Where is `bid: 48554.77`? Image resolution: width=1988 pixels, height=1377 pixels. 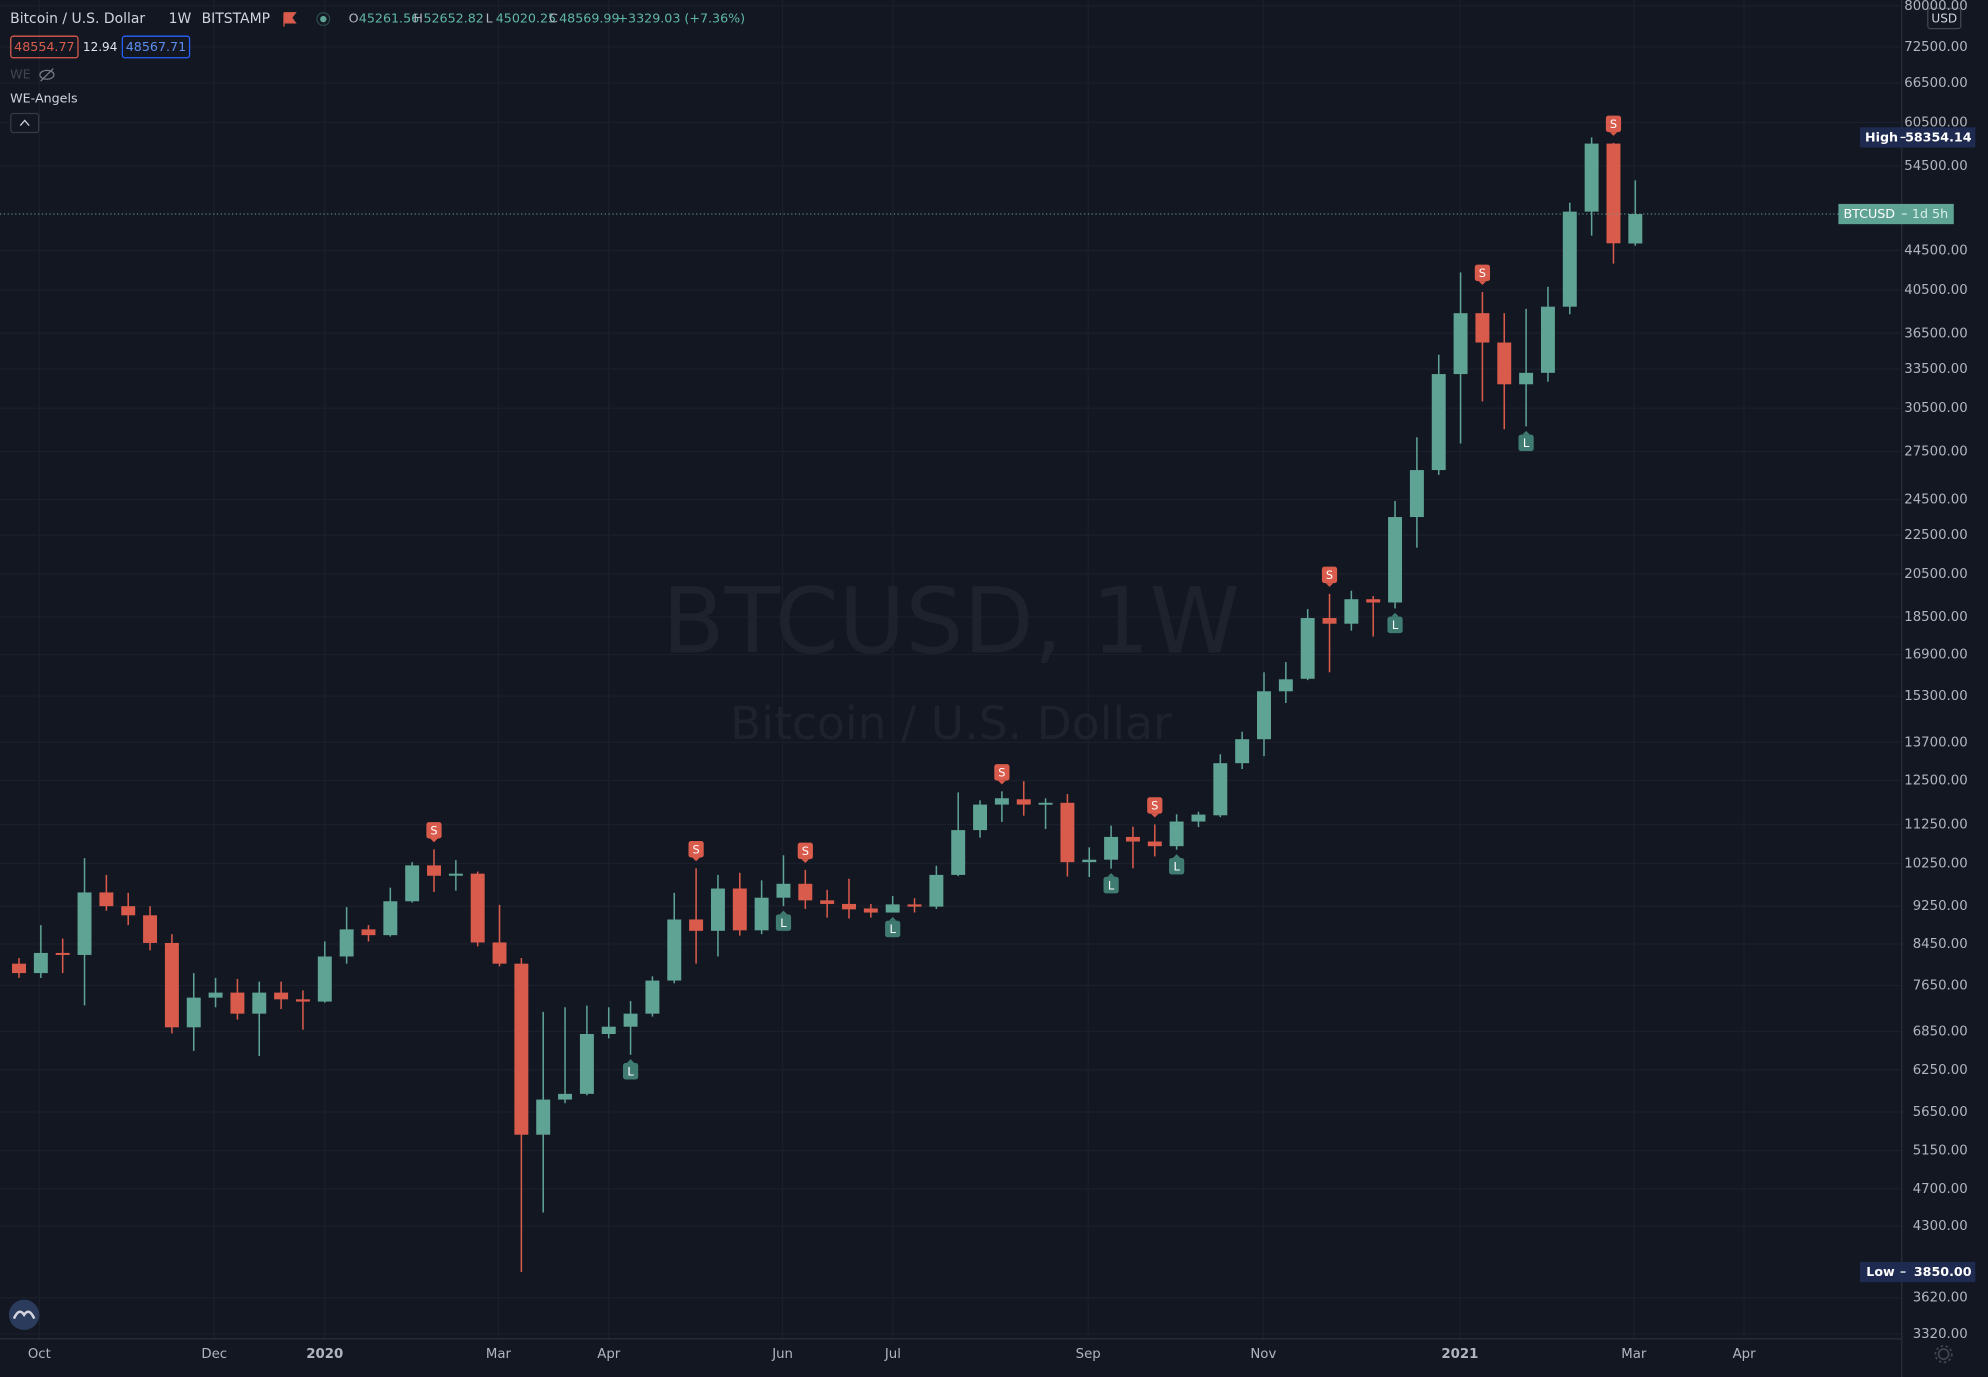
bid: 48554.77 is located at coordinates (44, 46).